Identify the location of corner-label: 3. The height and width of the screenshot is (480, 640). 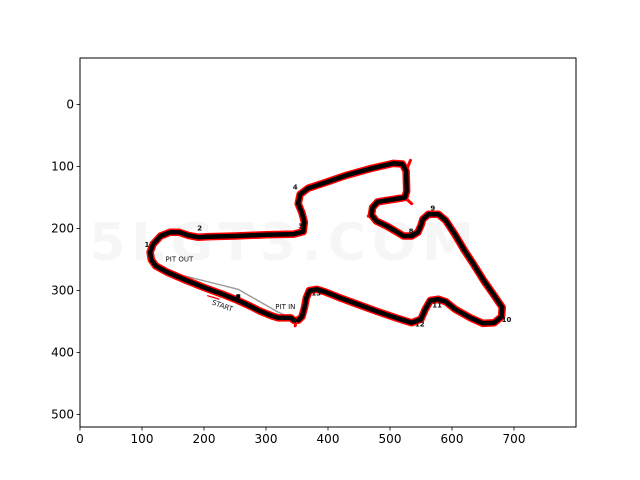
(300, 227).